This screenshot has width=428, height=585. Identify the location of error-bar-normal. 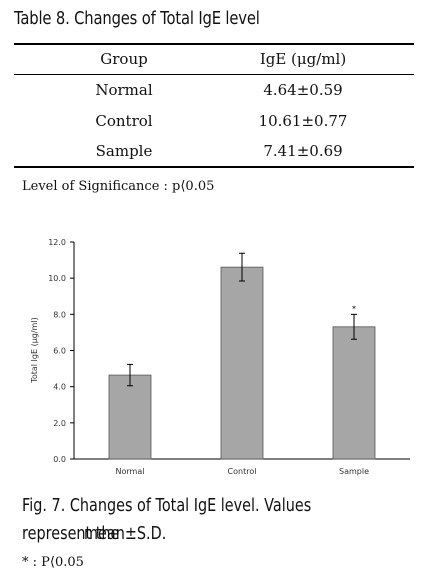
(130, 375).